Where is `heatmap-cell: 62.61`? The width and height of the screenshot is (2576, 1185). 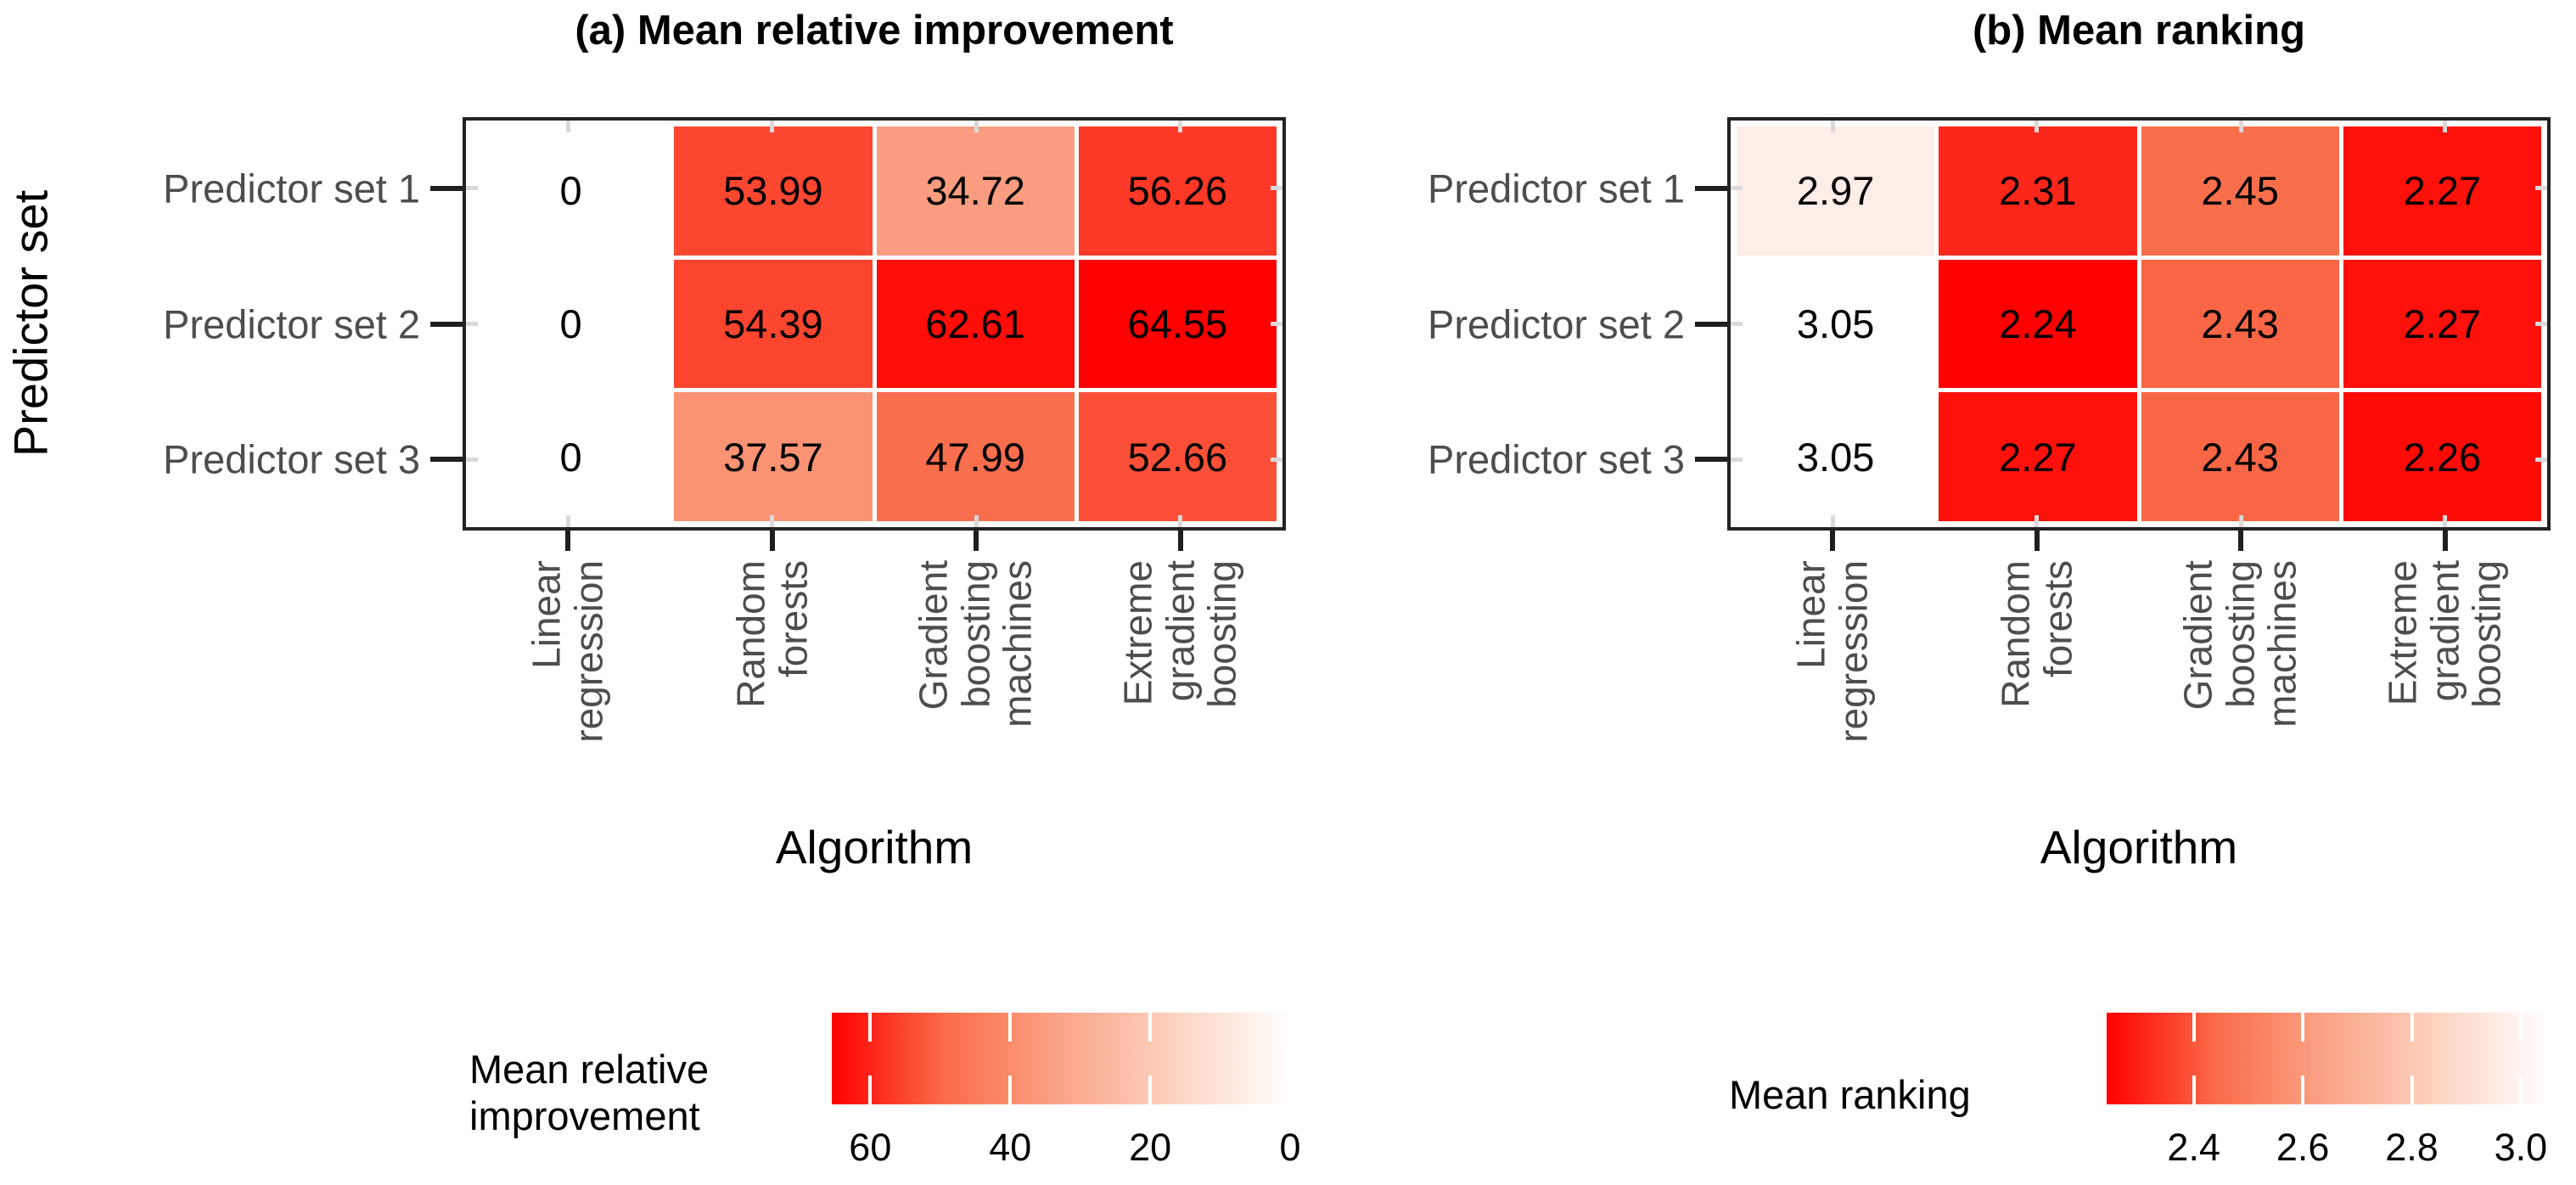
heatmap-cell: 62.61 is located at coordinates (975, 324).